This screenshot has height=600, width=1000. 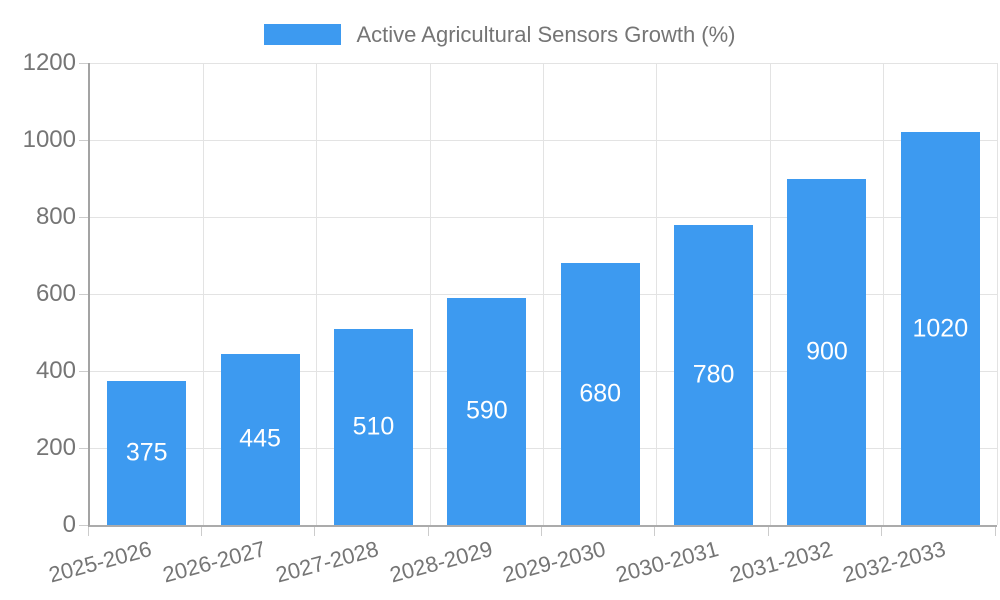 What do you see at coordinates (55, 370) in the screenshot?
I see `y-axis-label: 400` at bounding box center [55, 370].